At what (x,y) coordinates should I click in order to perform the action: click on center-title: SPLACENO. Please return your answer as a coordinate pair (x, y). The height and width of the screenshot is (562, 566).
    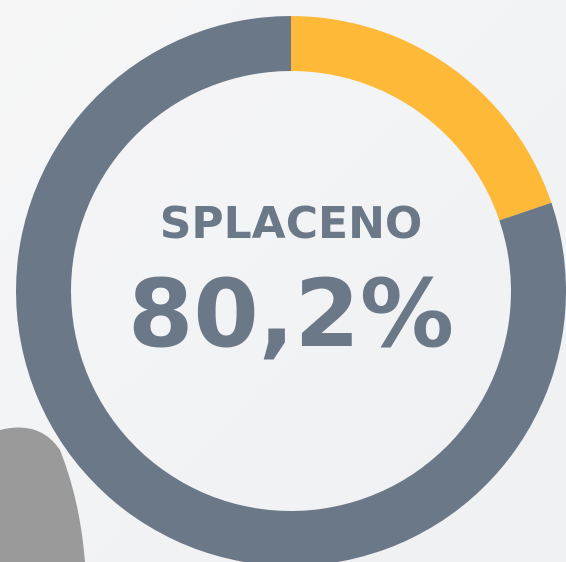
    Looking at the image, I should click on (291, 223).